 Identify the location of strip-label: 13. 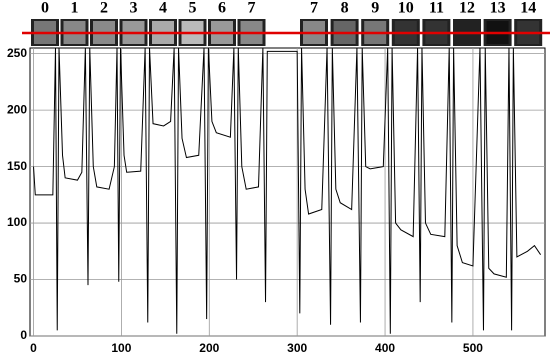
(498, 8).